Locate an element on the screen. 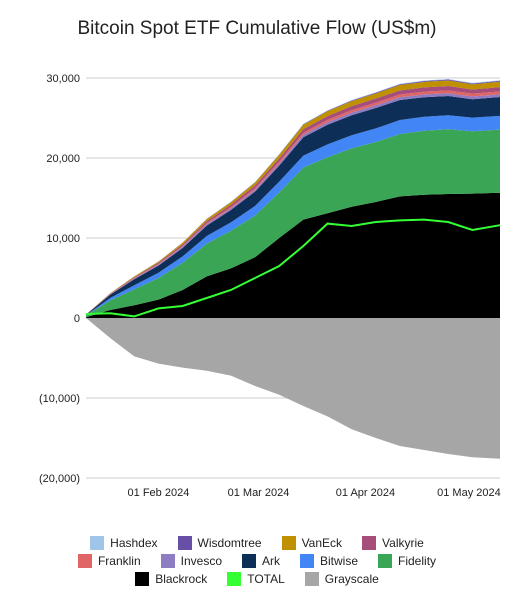  legend-item-franklin: Franklin is located at coordinates (109, 561).